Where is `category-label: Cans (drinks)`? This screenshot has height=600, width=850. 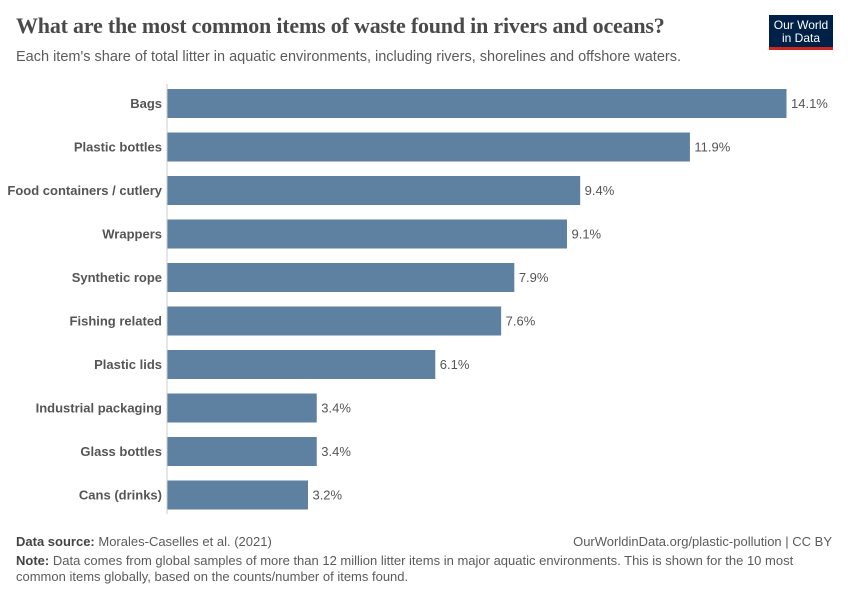
category-label: Cans (drinks) is located at coordinates (120, 495).